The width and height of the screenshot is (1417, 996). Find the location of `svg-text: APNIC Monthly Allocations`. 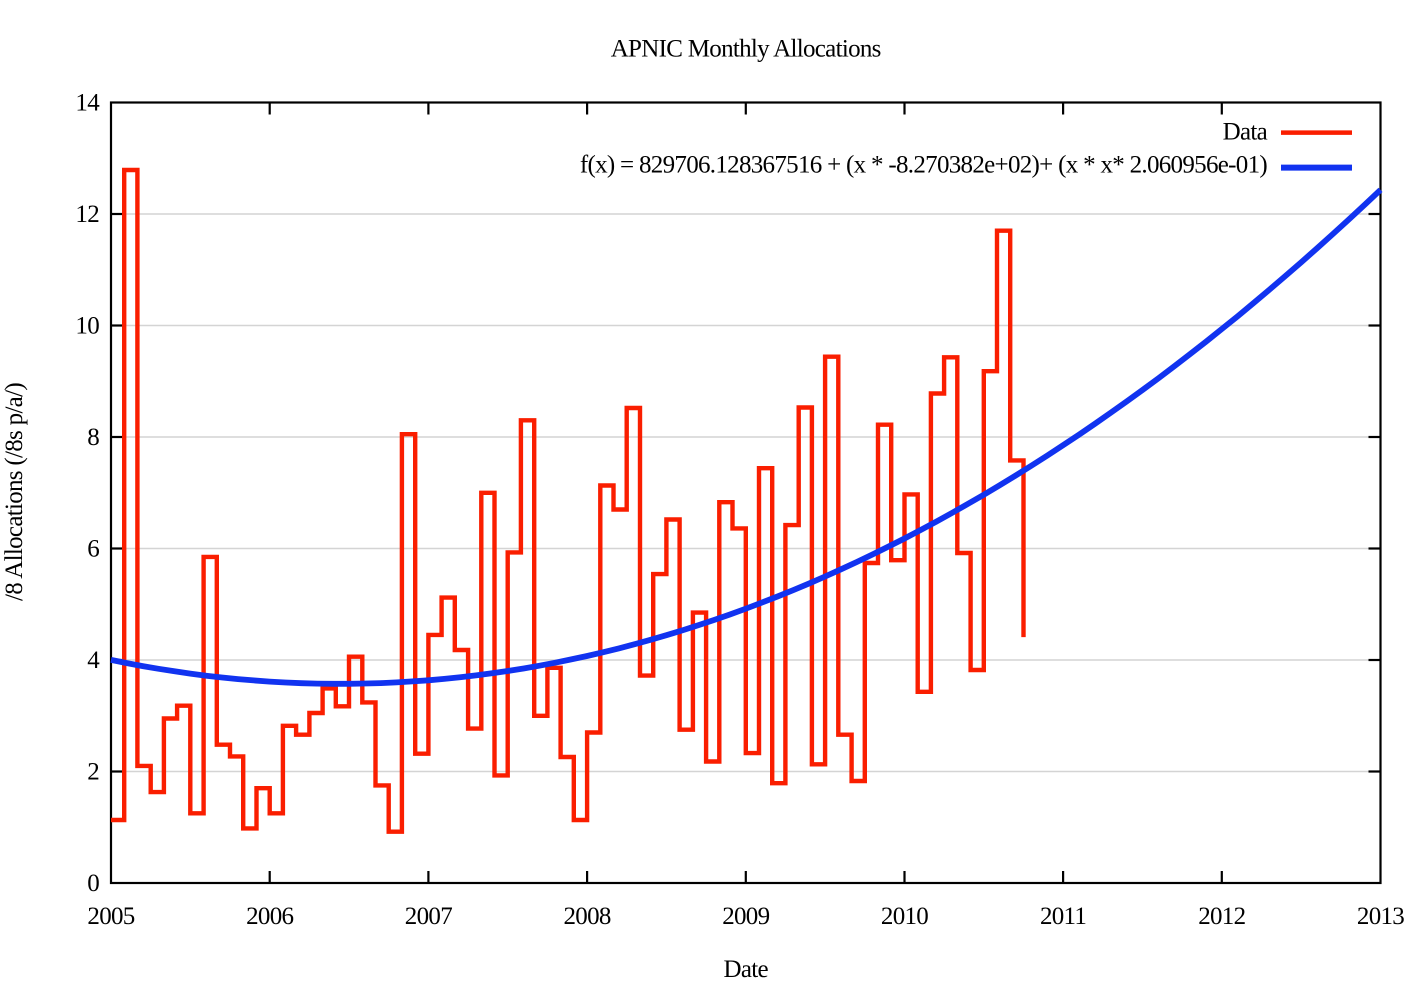

svg-text: APNIC Monthly Allocations is located at coordinates (746, 49).